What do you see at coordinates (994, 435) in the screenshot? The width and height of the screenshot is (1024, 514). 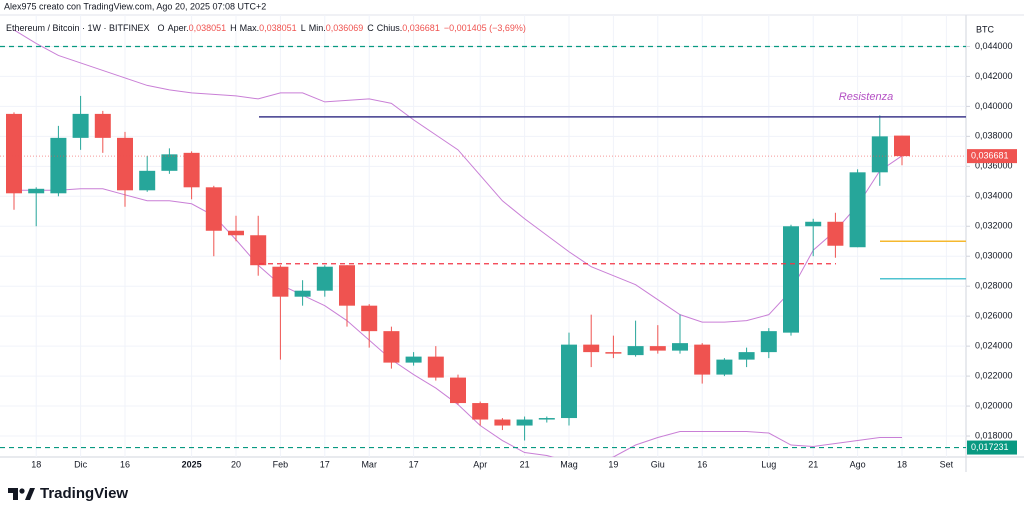 I see `y-tick-label: 0,018000` at bounding box center [994, 435].